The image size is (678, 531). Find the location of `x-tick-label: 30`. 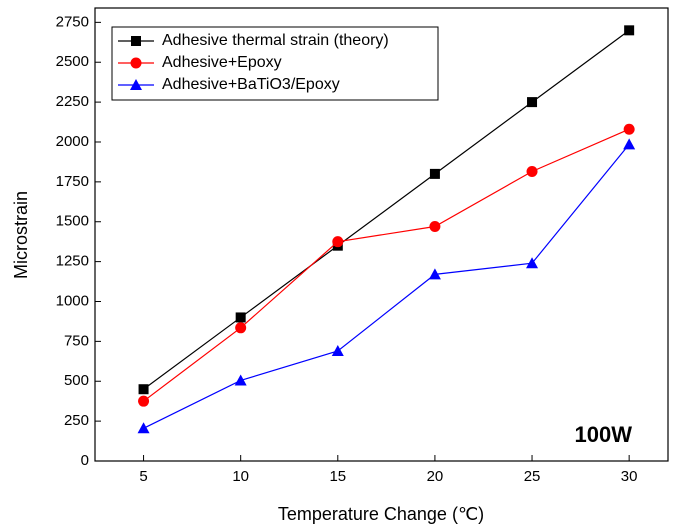

x-tick-label: 30 is located at coordinates (629, 476).